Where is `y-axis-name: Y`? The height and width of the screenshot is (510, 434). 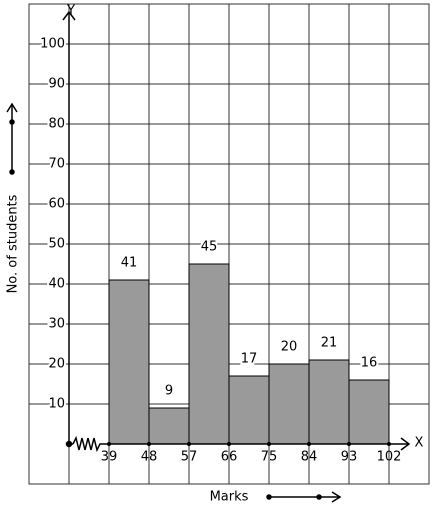 y-axis-name: Y is located at coordinates (70, 11).